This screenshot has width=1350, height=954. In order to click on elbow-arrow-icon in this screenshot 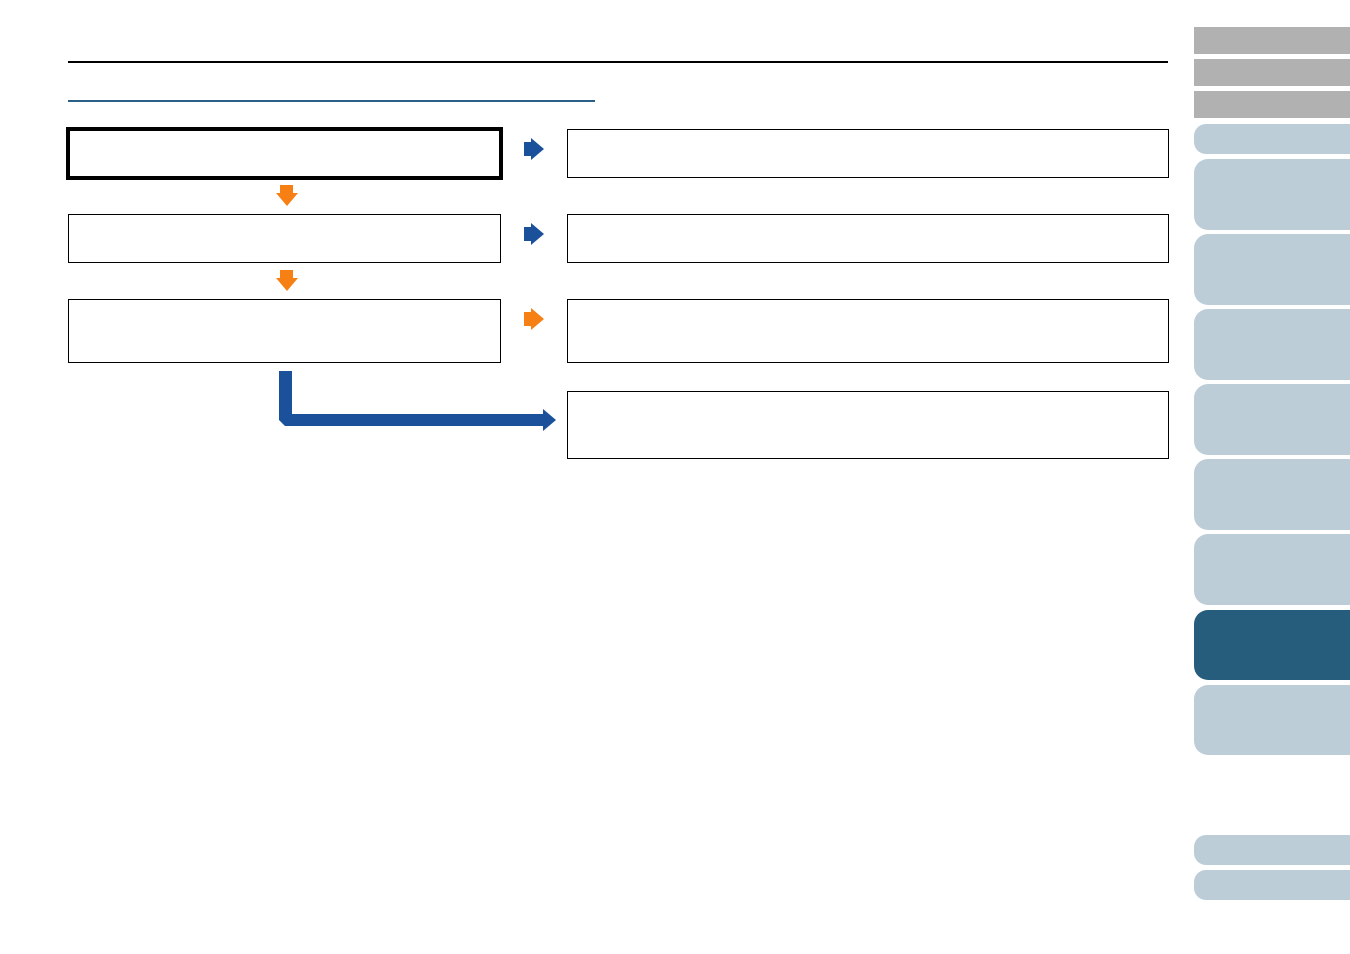, I will do `click(417, 401)`.